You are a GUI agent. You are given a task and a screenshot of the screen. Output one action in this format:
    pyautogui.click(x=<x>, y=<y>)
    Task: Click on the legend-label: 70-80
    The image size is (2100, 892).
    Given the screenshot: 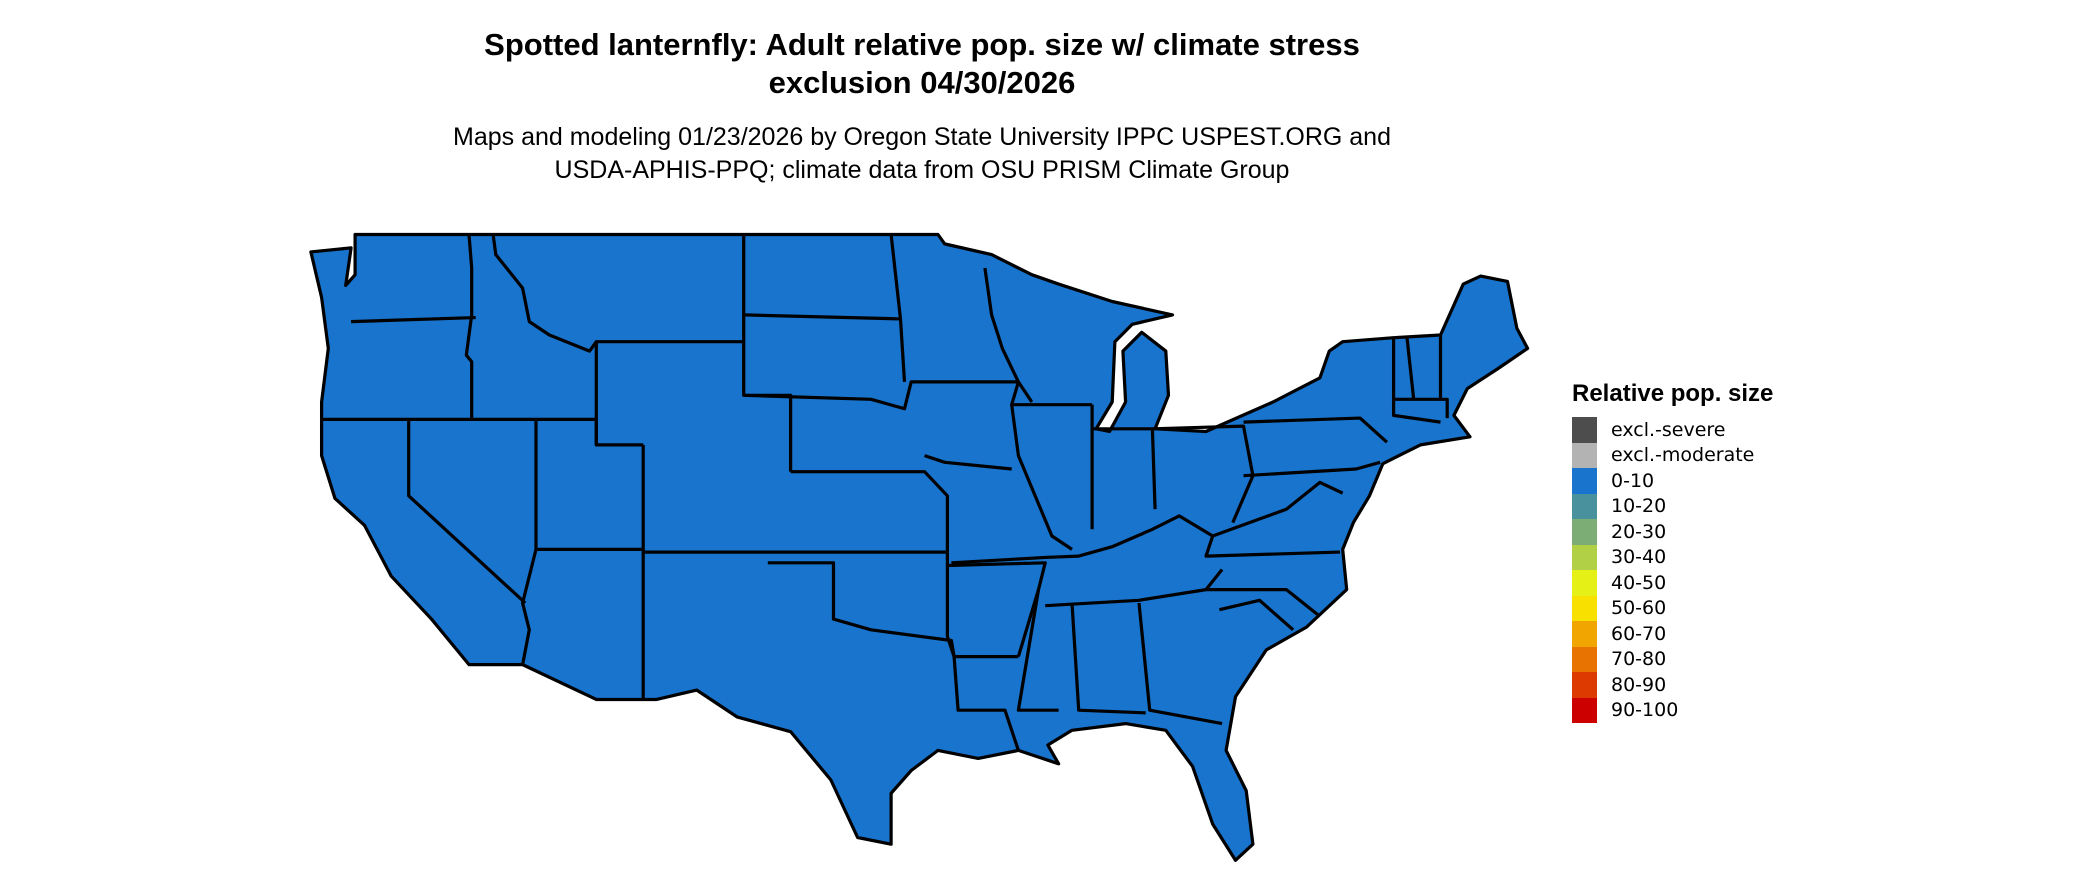 What is the action you would take?
    pyautogui.click(x=1639, y=659)
    